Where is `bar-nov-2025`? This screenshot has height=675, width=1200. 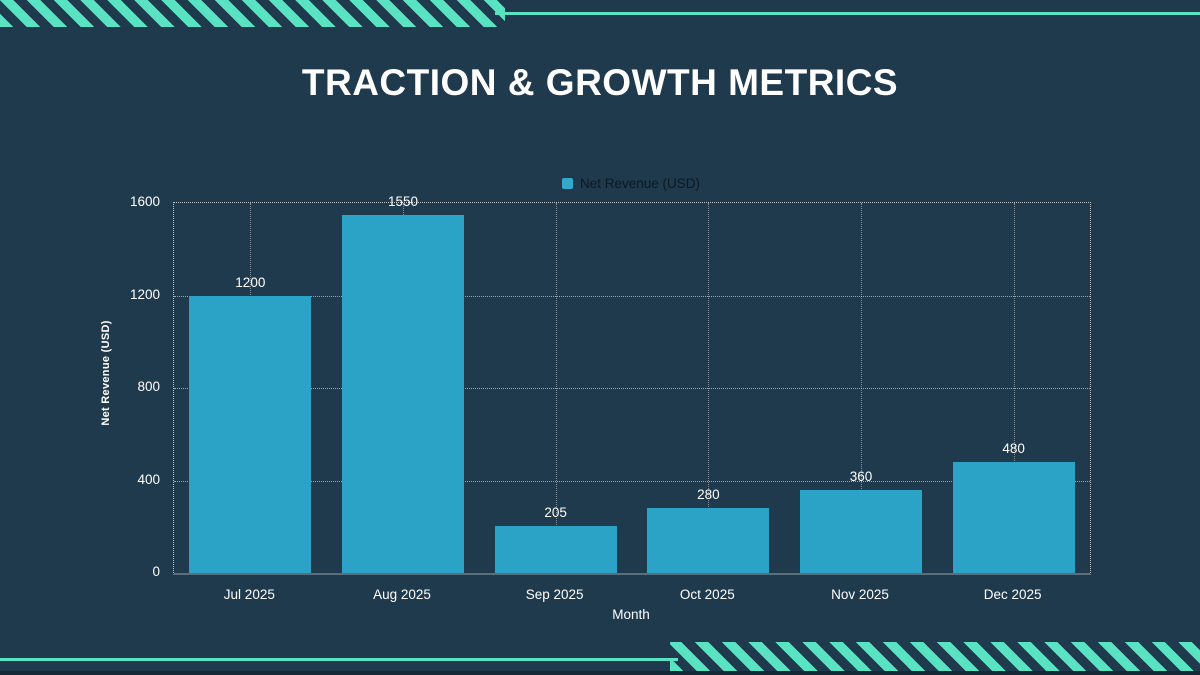
bar-nov-2025 is located at coordinates (861, 531).